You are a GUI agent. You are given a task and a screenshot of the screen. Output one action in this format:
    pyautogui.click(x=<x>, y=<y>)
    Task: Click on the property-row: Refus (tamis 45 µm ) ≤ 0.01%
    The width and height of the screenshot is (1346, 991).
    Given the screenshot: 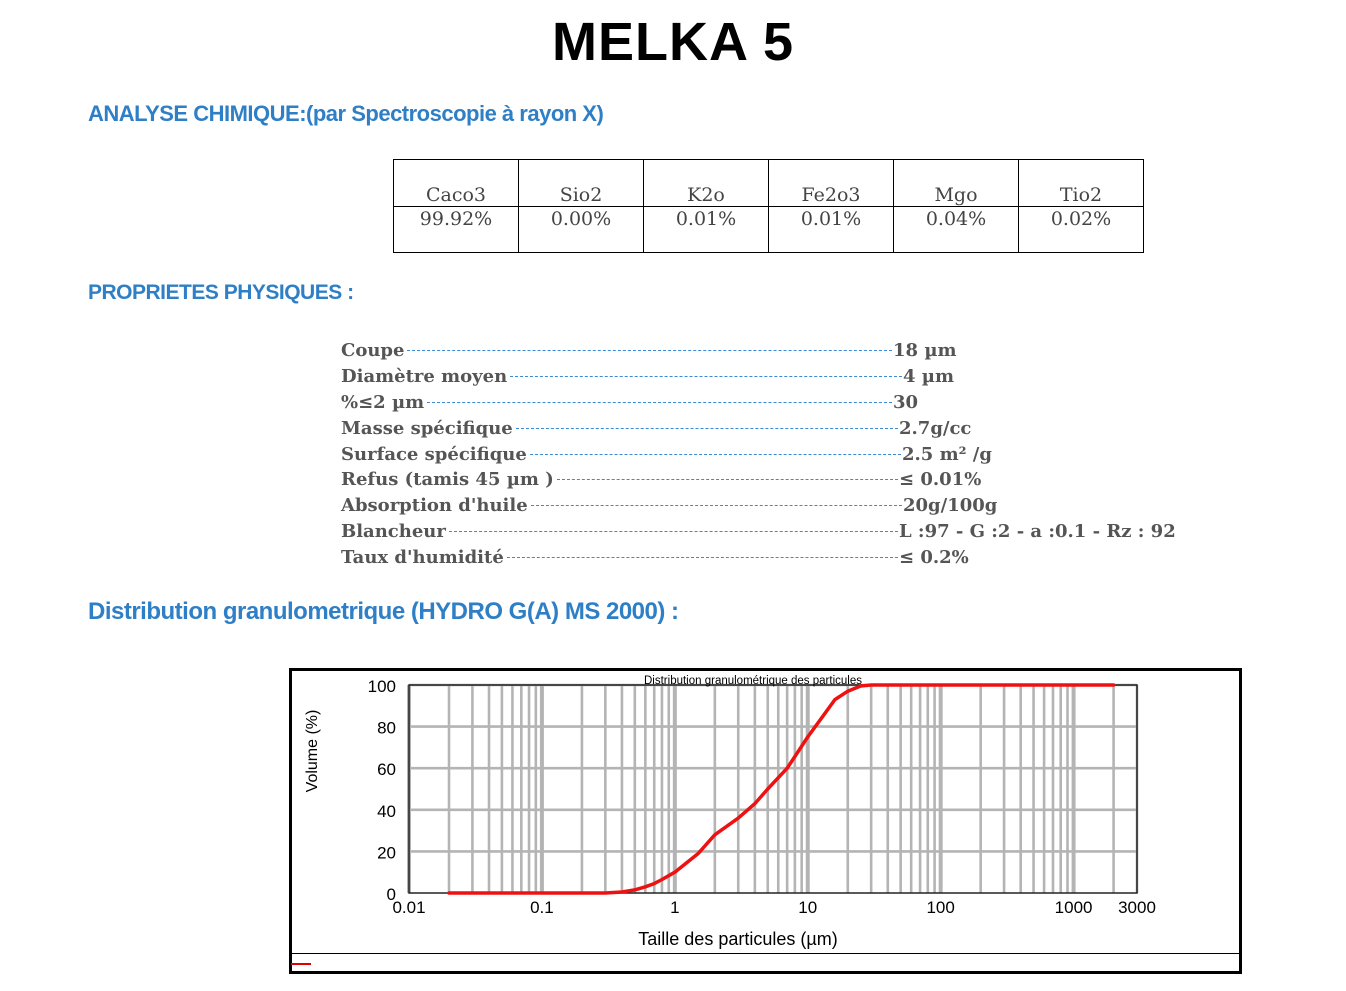 What is the action you would take?
    pyautogui.click(x=791, y=480)
    